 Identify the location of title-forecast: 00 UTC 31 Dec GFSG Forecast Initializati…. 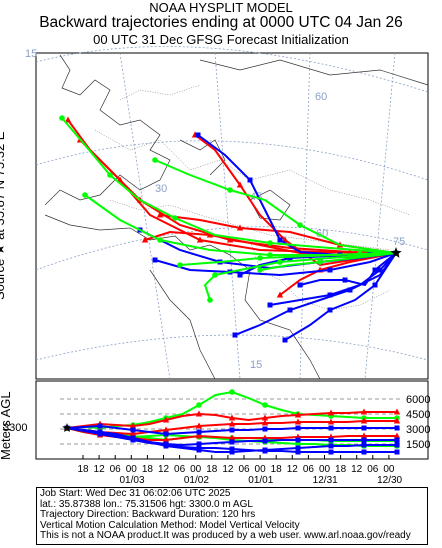
(221, 39).